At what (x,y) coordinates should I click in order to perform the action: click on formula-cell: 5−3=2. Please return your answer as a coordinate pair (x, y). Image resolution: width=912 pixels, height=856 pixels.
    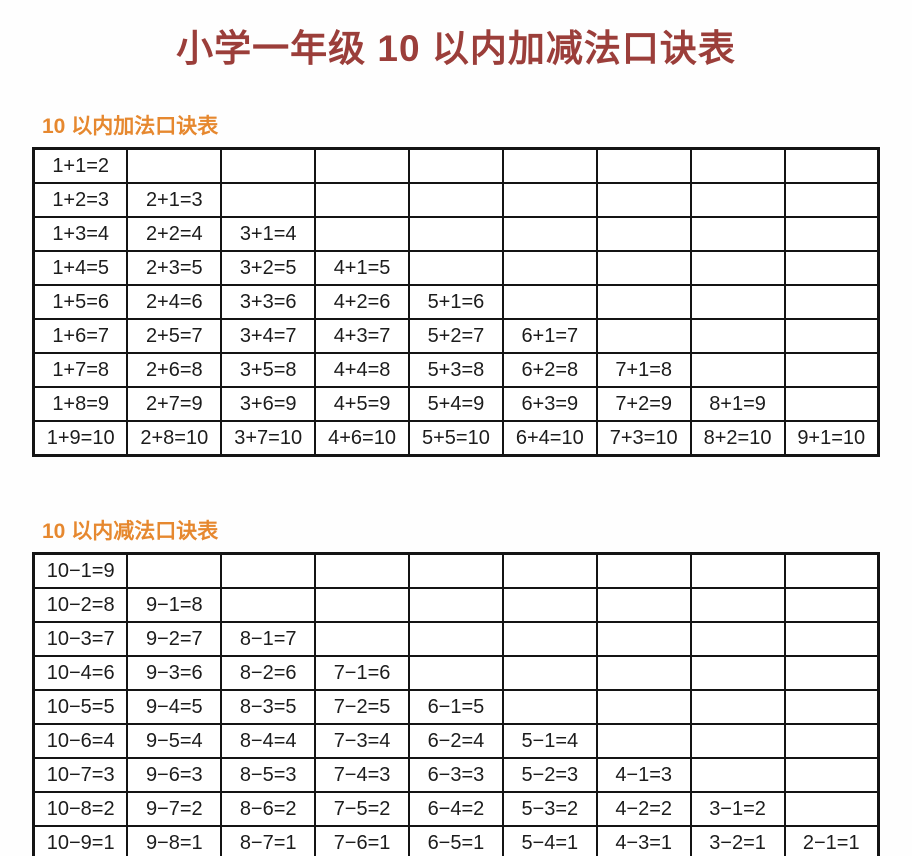
    Looking at the image, I should click on (549, 809).